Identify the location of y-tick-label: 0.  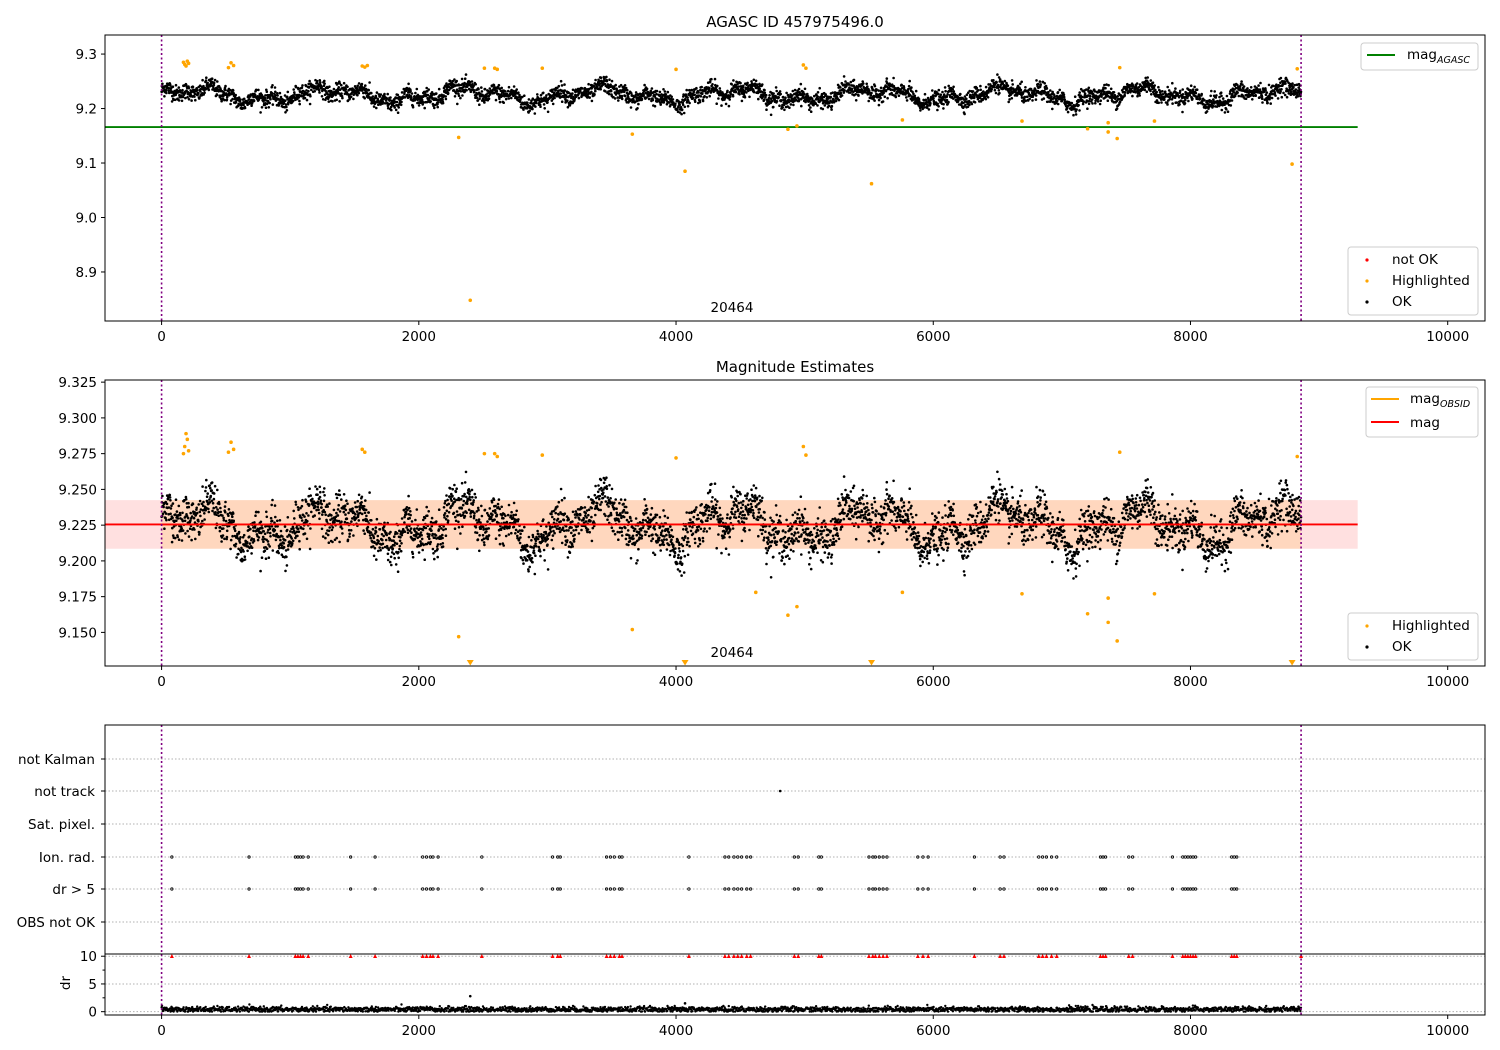
(92, 1013).